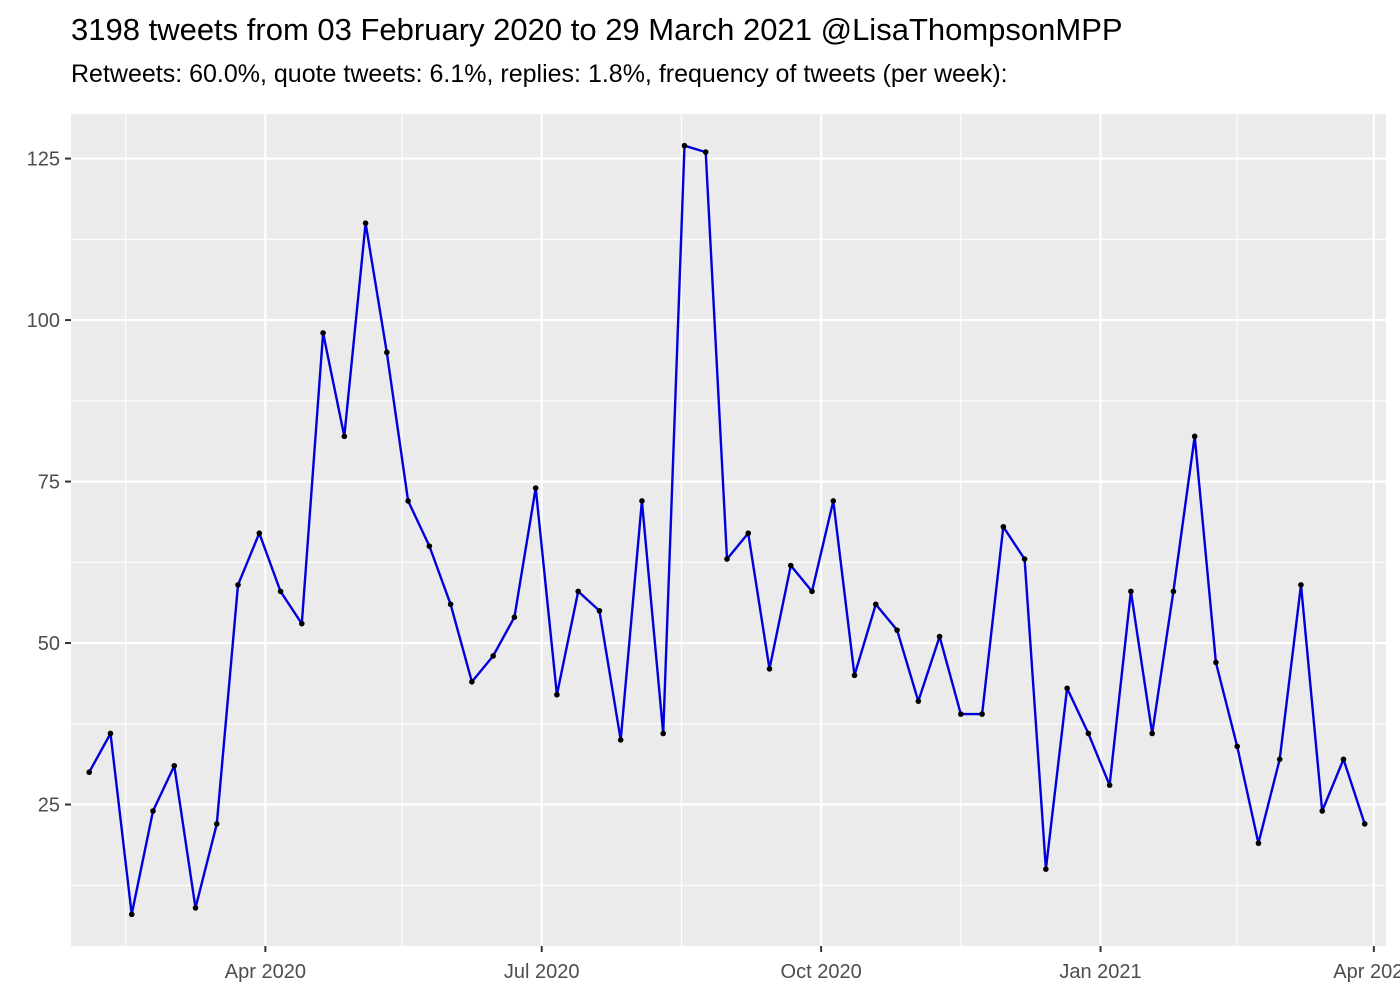  I want to click on y-tick-label: 25, so click(49, 806).